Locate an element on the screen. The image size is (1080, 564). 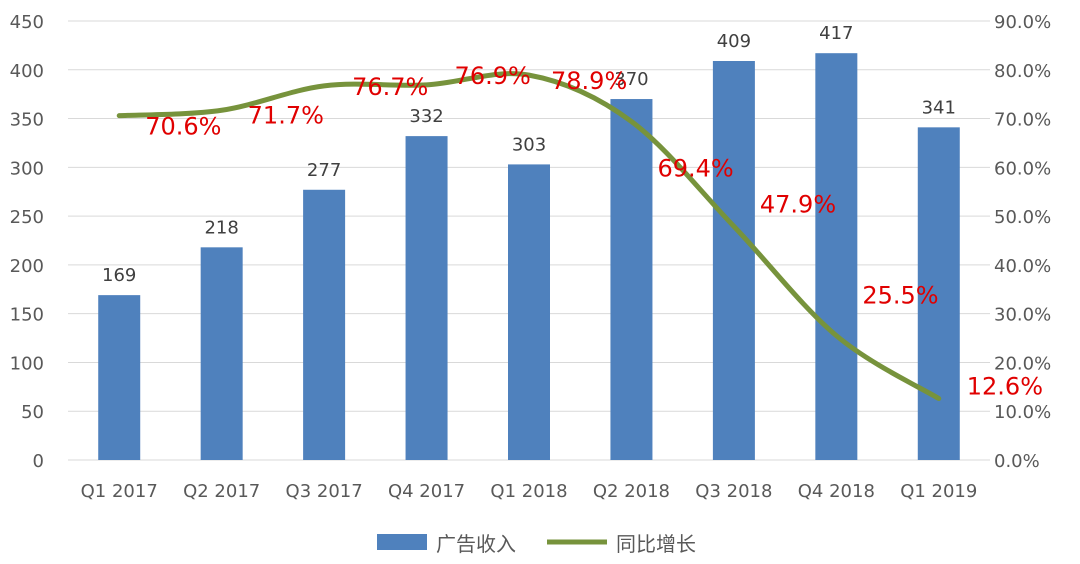
x-tick-label: Q1 2017 is located at coordinates (119, 491).